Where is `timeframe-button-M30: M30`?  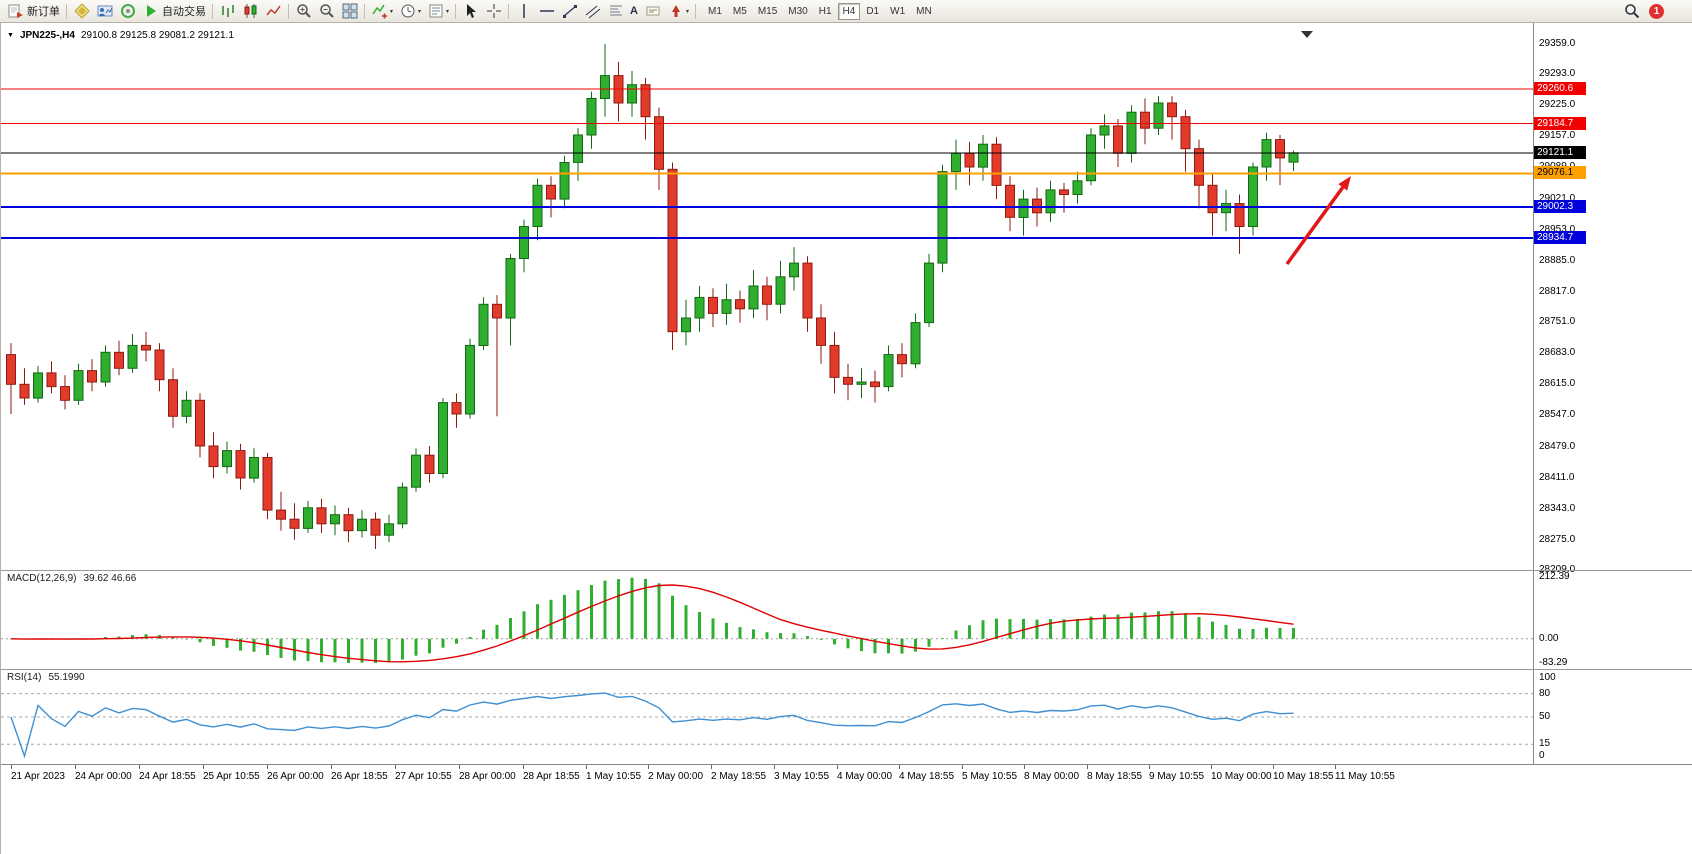 timeframe-button-M30: M30 is located at coordinates (797, 11).